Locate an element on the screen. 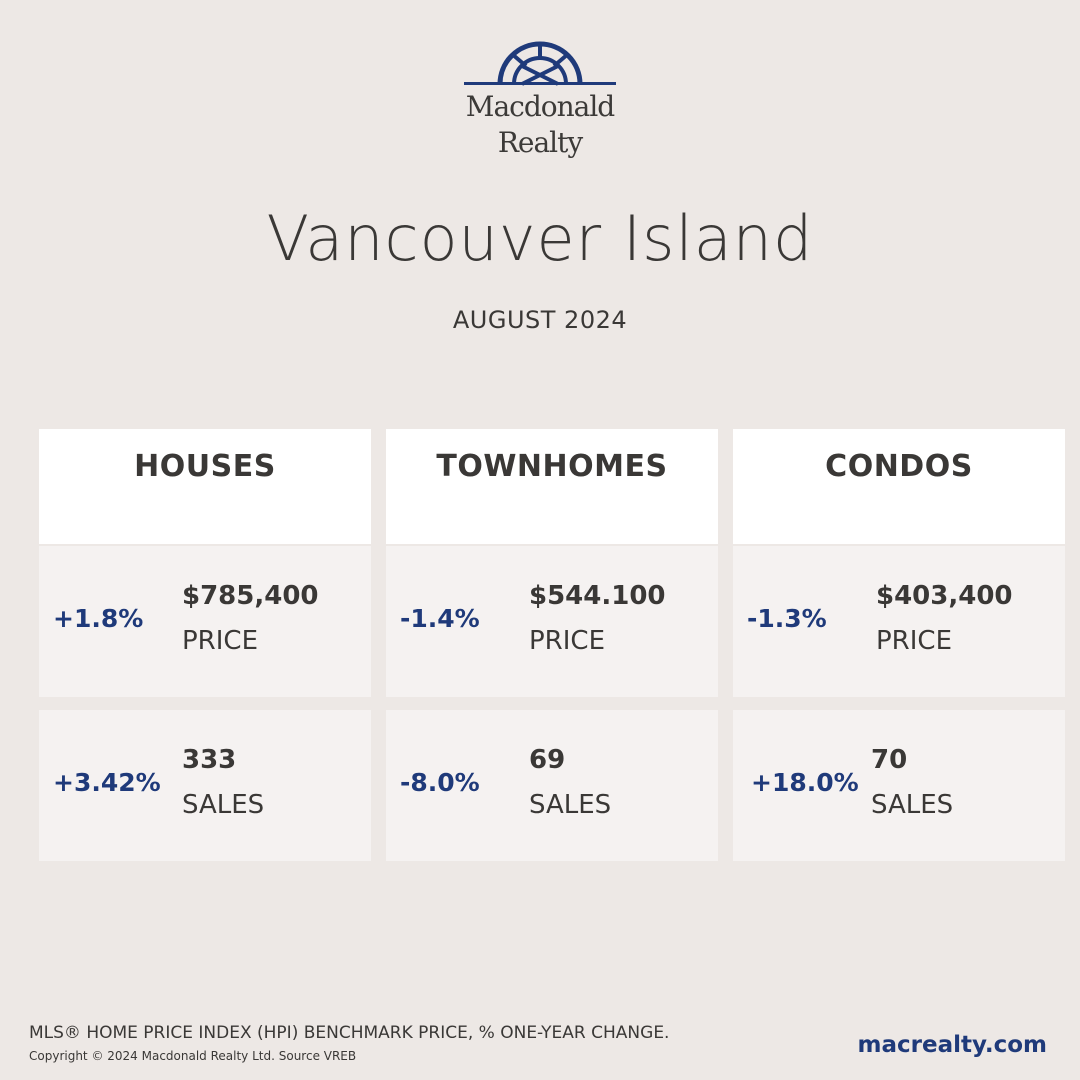 The image size is (1080, 1080). houses-sales-card: +3.42% 333 SALES is located at coordinates (205, 785).